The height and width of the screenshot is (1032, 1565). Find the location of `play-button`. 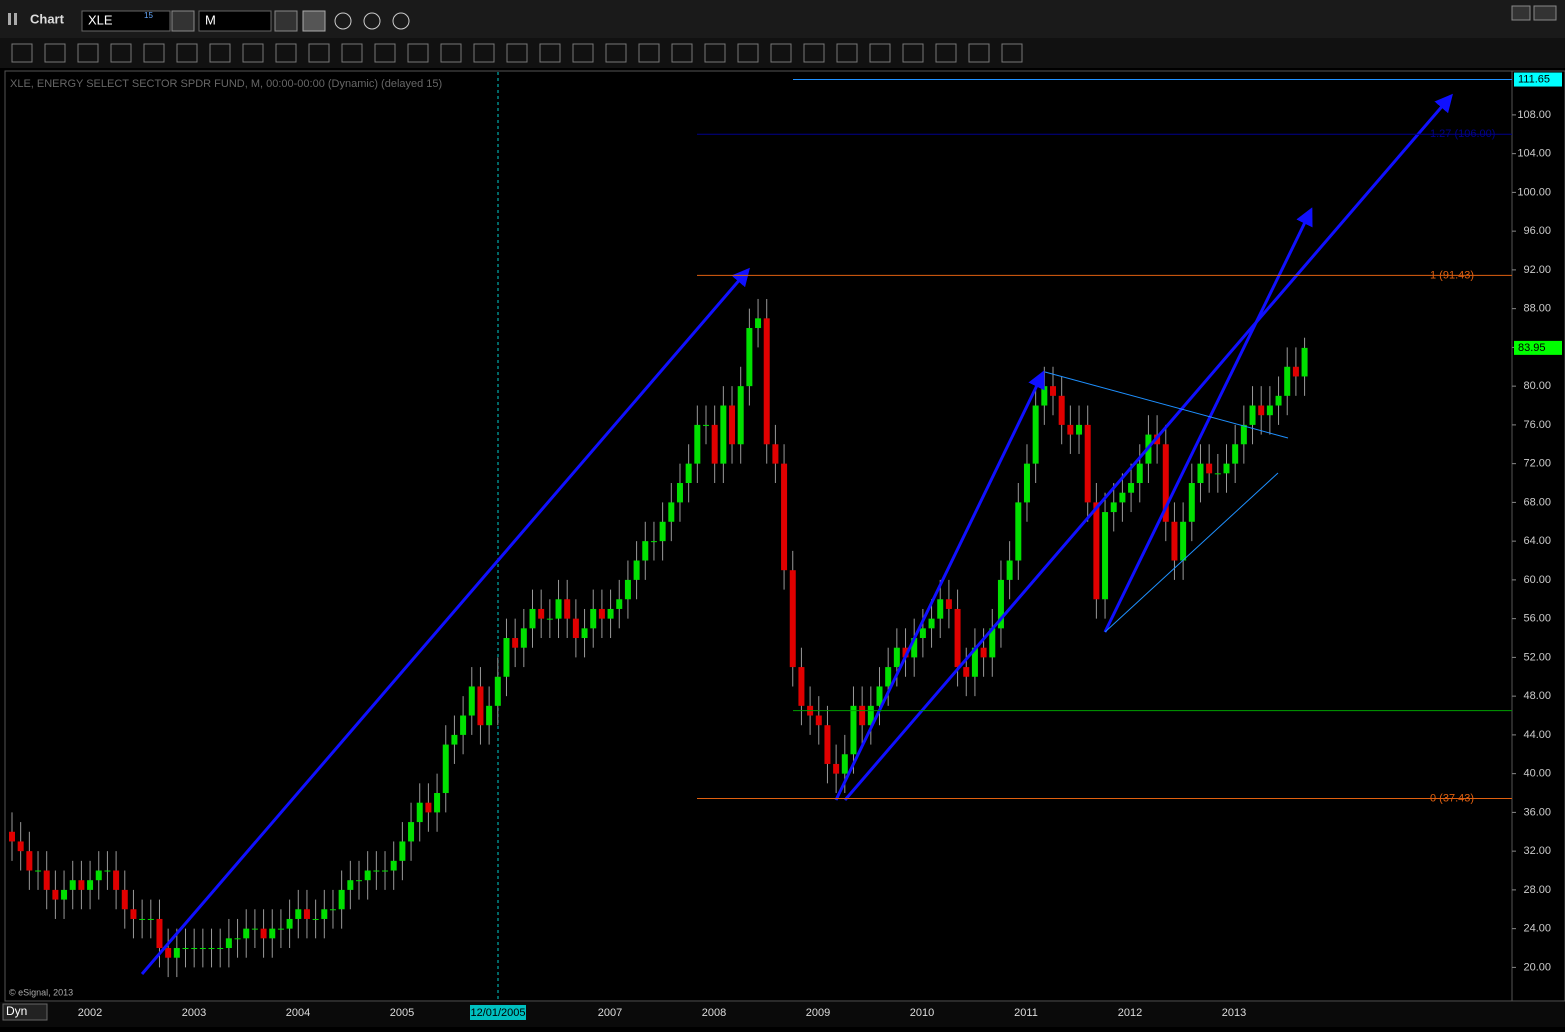

play-button is located at coordinates (372, 21).